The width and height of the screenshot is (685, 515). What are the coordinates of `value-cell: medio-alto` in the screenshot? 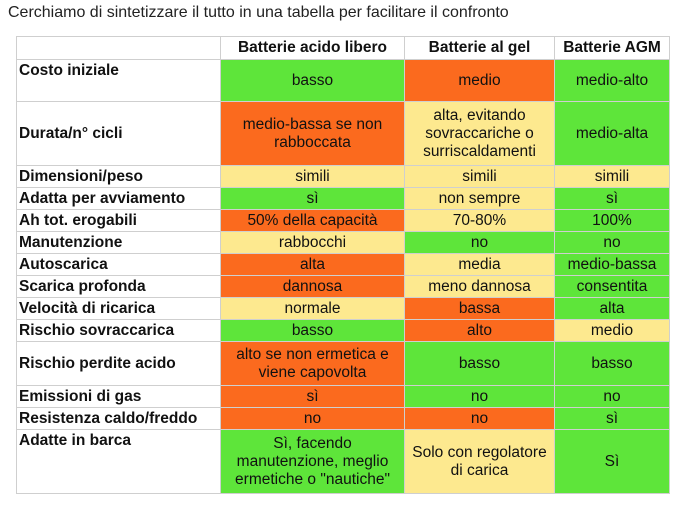 It's located at (612, 80).